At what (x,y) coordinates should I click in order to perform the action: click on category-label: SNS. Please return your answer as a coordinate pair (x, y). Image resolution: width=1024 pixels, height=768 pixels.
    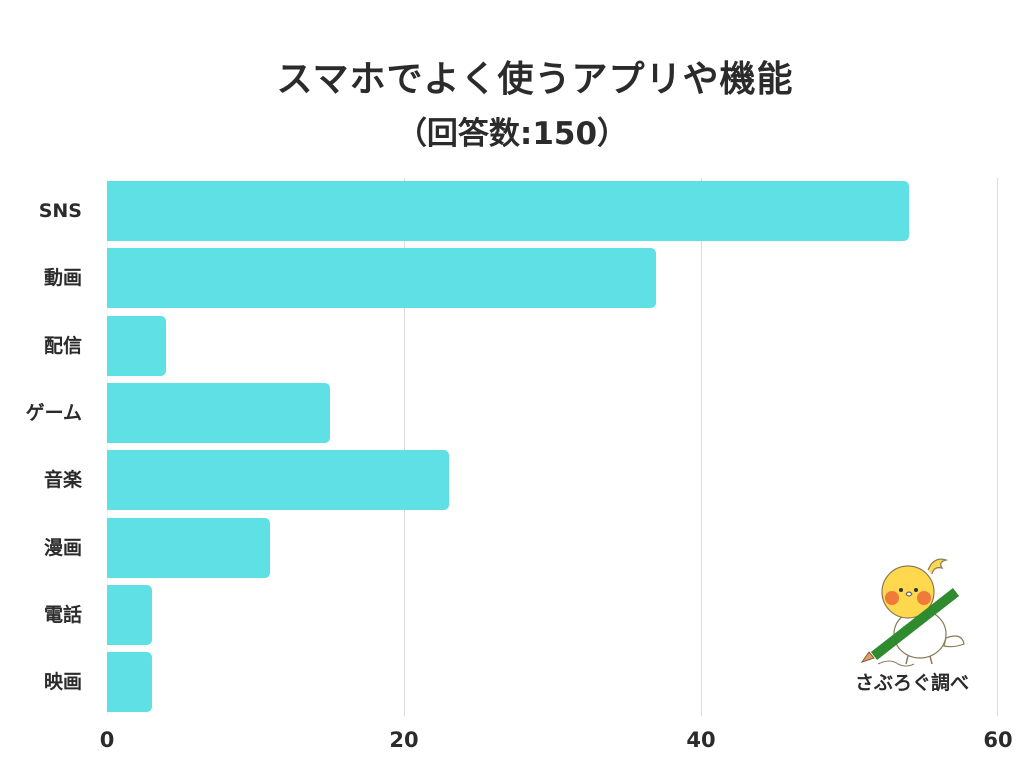
    Looking at the image, I should click on (60, 211).